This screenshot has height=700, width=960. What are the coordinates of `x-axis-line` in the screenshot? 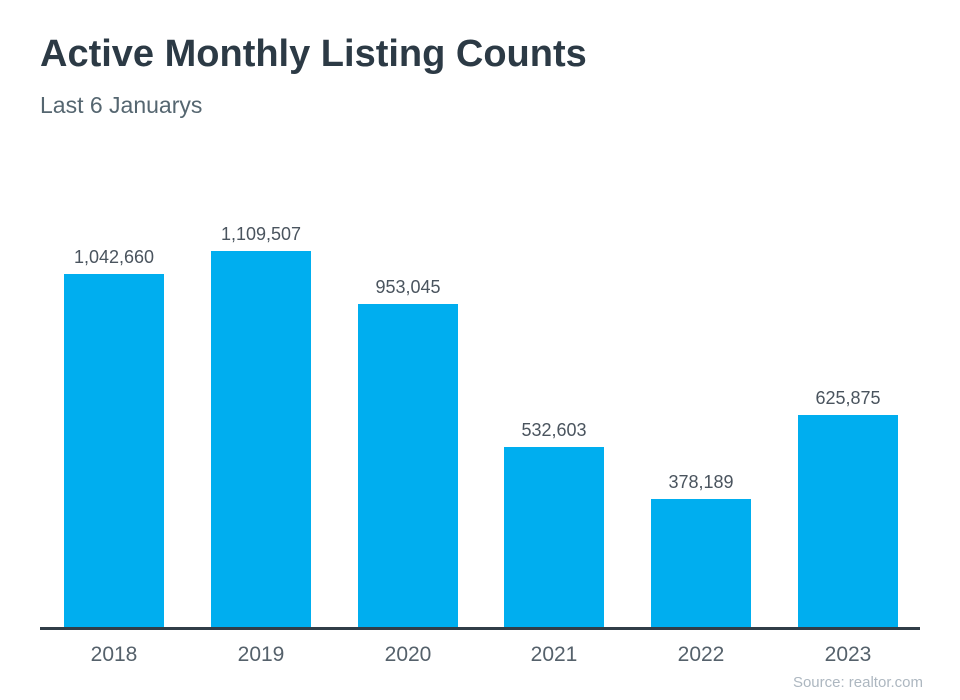 It's located at (480, 628).